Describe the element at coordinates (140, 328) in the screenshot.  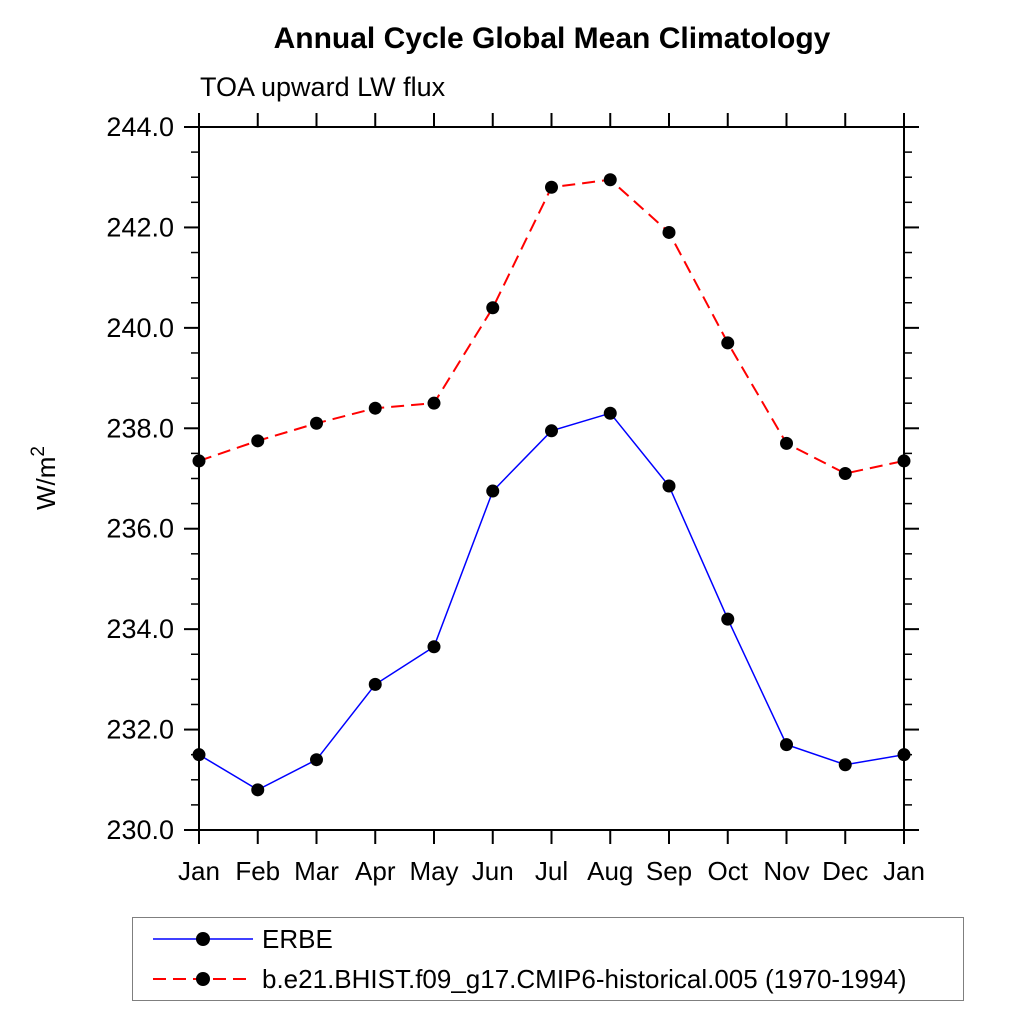
I see `y-axis-tick-label: 240.0` at that location.